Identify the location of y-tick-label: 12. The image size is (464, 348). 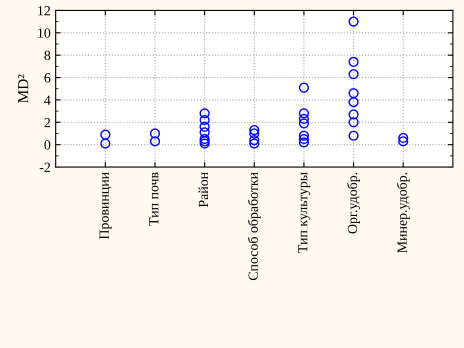
(44, 11).